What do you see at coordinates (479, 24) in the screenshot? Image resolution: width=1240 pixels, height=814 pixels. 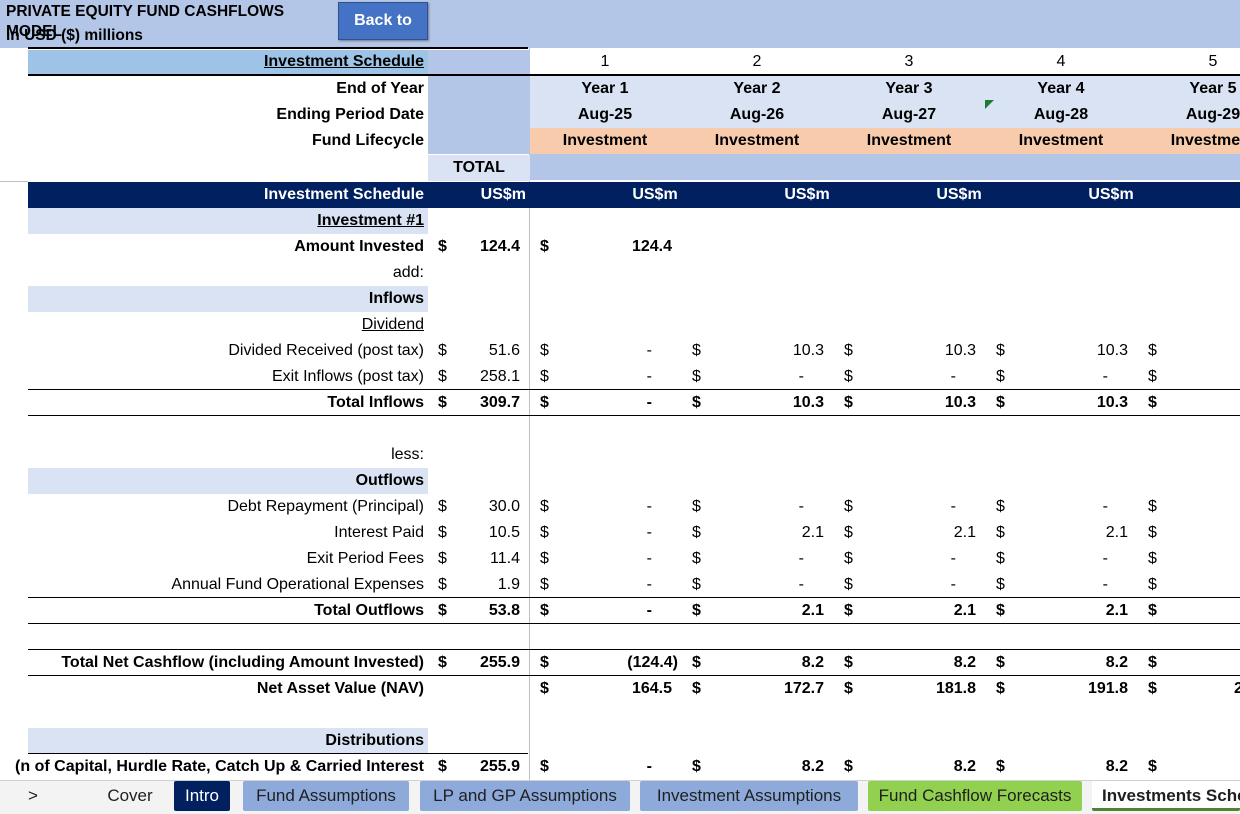 I see `header-band-total` at bounding box center [479, 24].